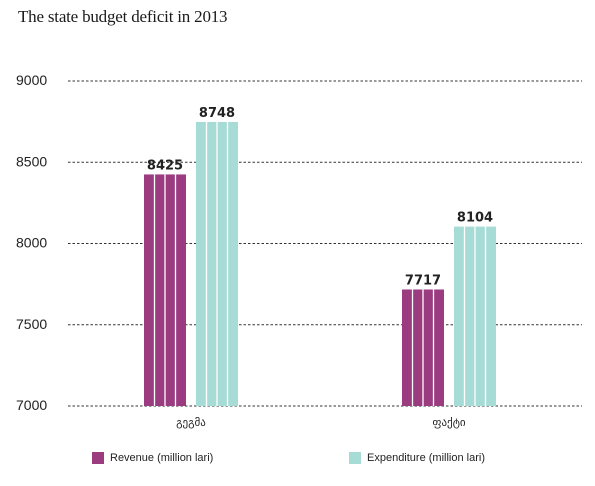 This screenshot has width=595, height=486. I want to click on y-tick-label: 7000, so click(31, 405).